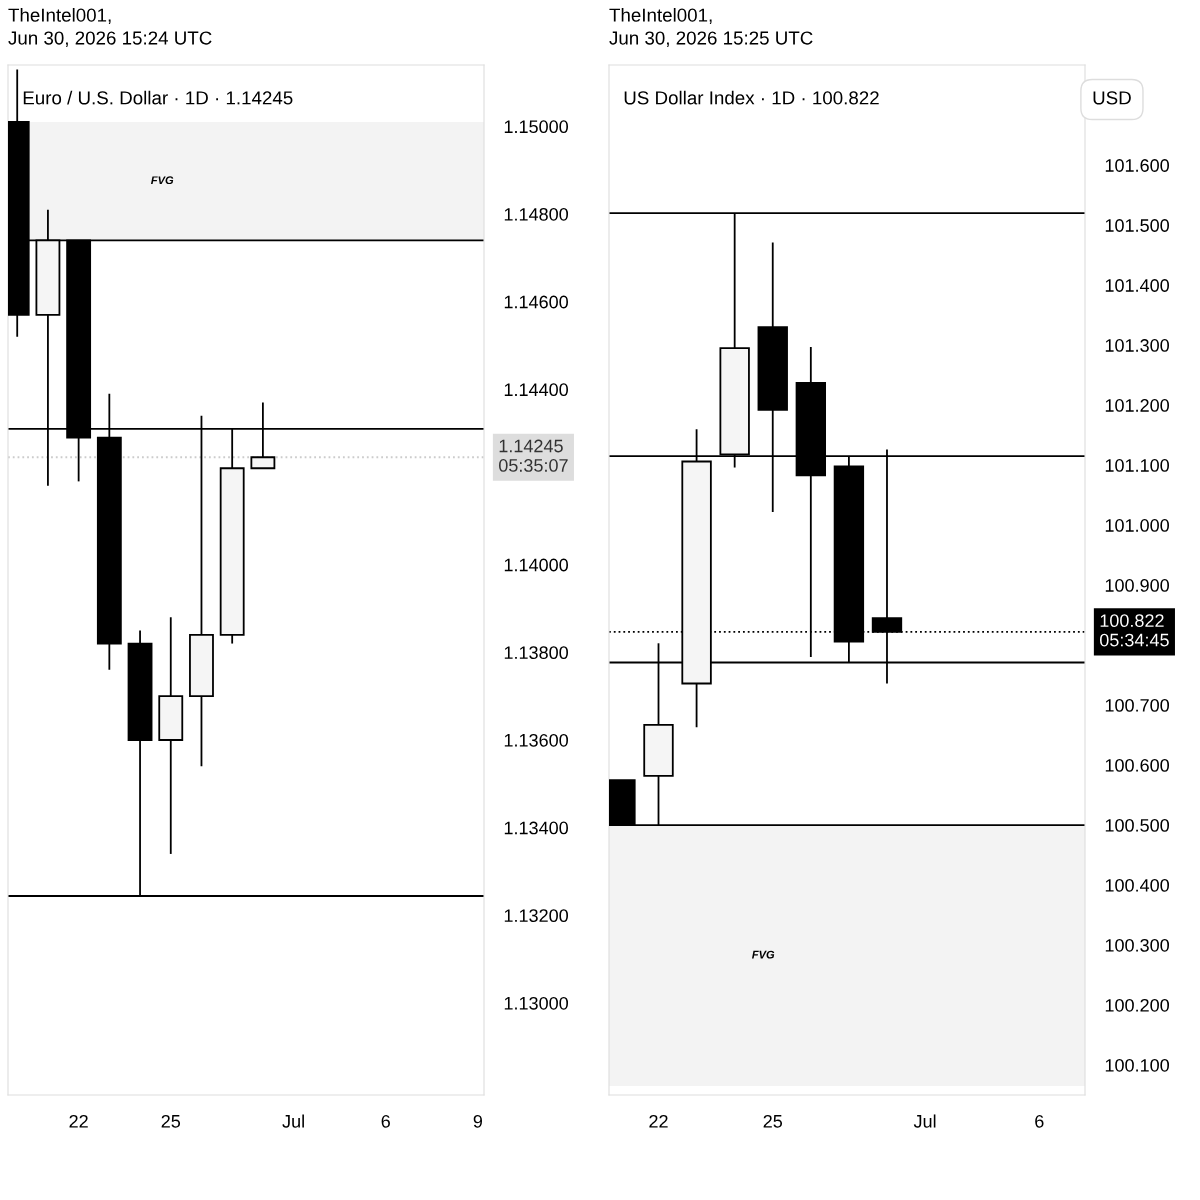 Image resolution: width=1200 pixels, height=1200 pixels. Describe the element at coordinates (1137, 585) in the screenshot. I see `y-tick-label: 100.900` at that location.